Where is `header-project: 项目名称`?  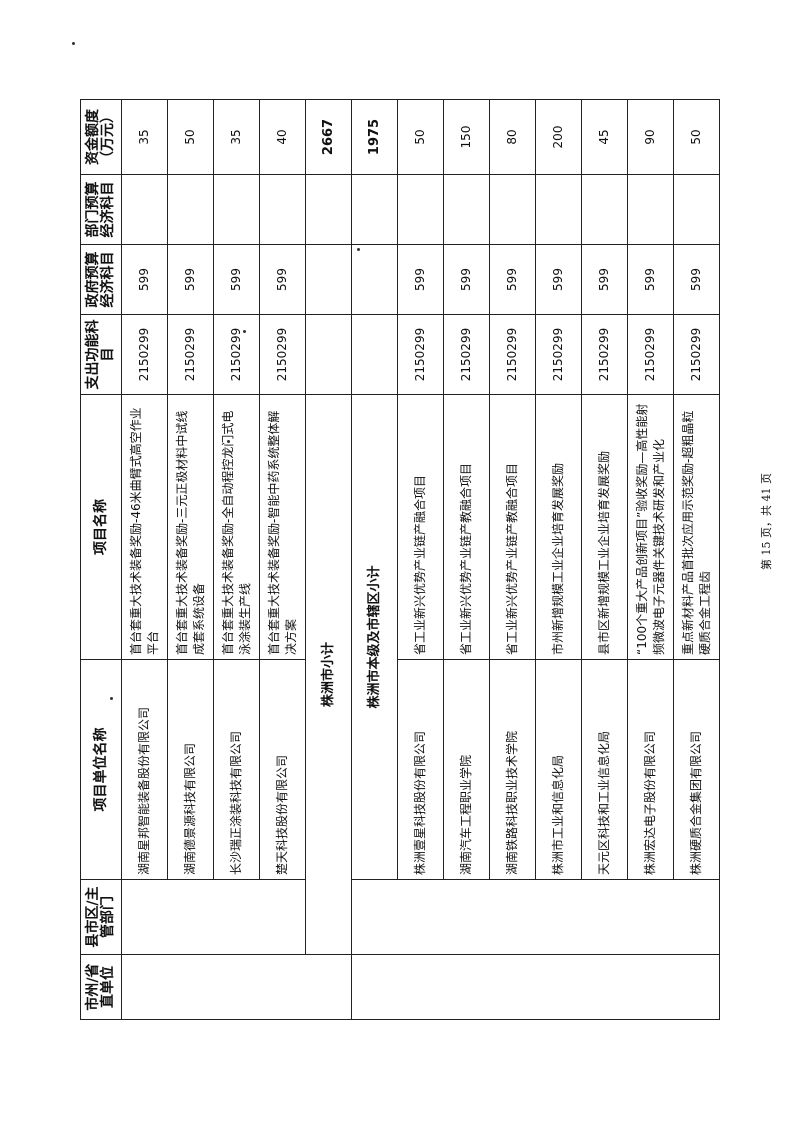 header-project: 项目名称 is located at coordinates (101, 527).